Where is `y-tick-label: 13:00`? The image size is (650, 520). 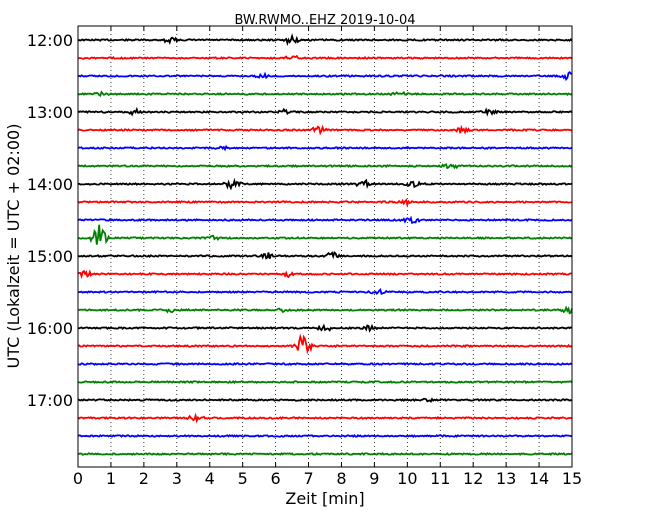 y-tick-label: 13:00 is located at coordinates (50, 112).